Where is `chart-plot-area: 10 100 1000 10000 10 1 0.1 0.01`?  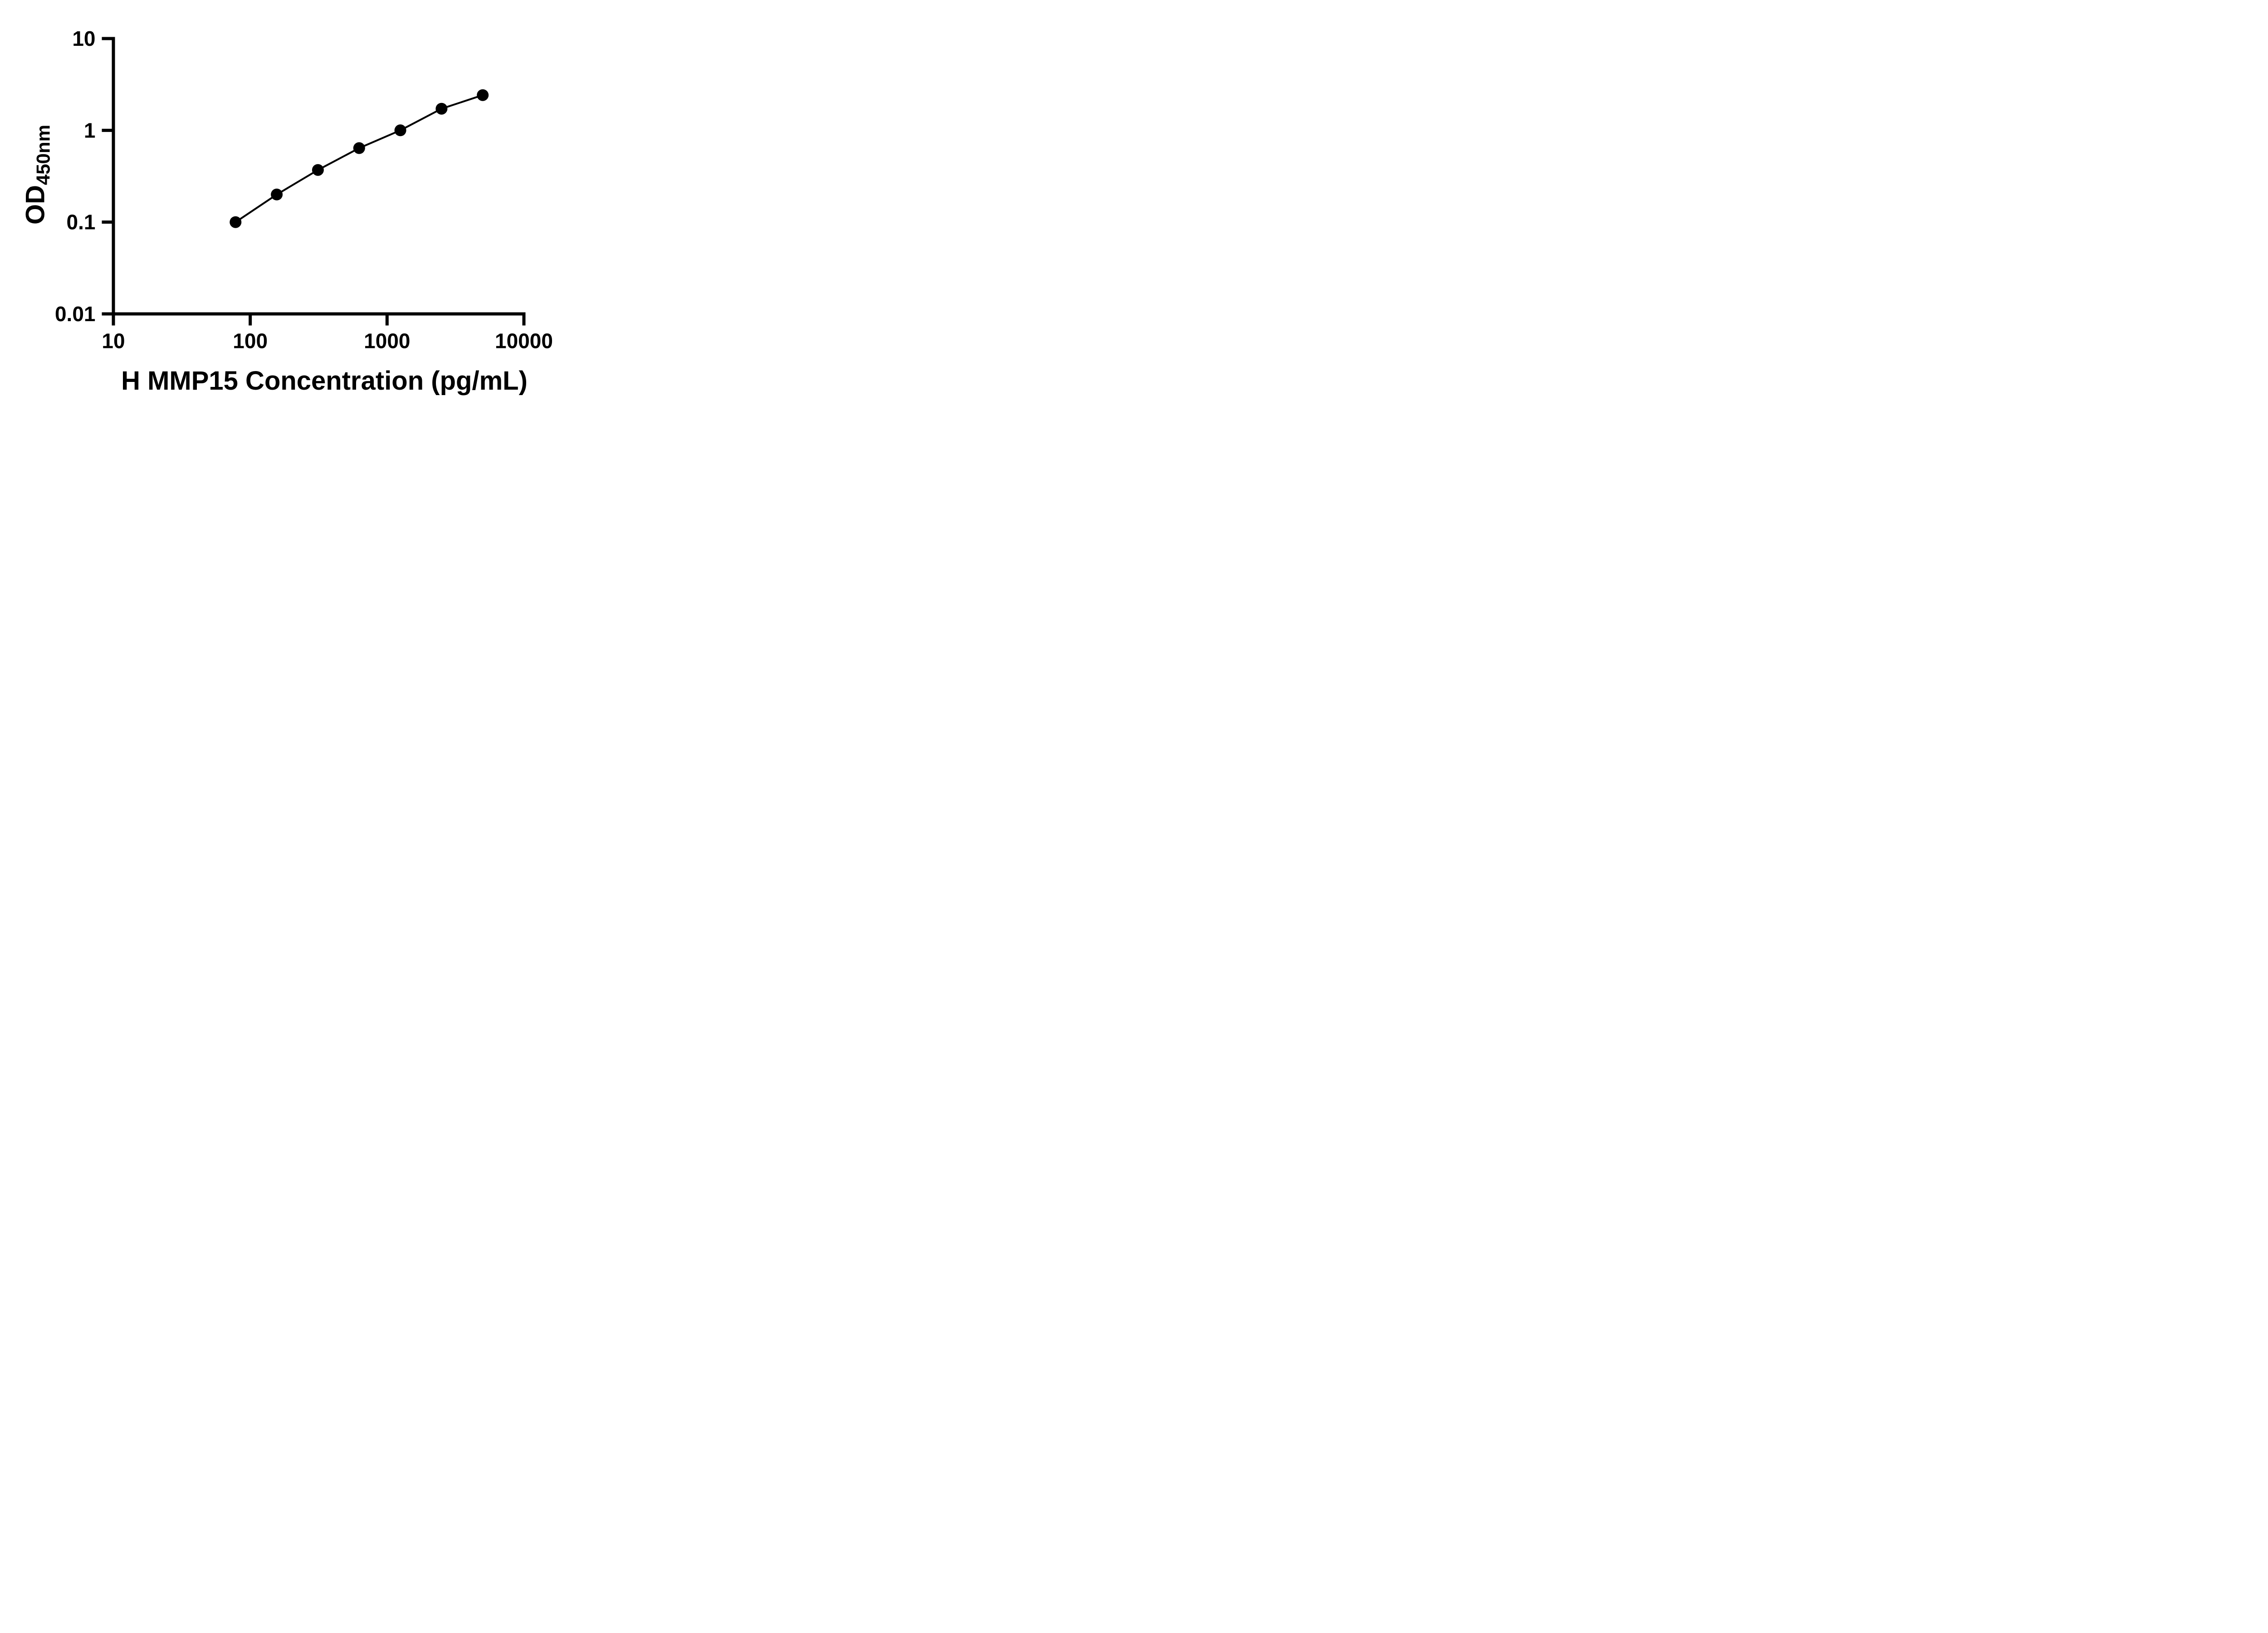 chart-plot-area: 10 100 1000 10000 10 1 0.1 0.01 is located at coordinates (304, 190).